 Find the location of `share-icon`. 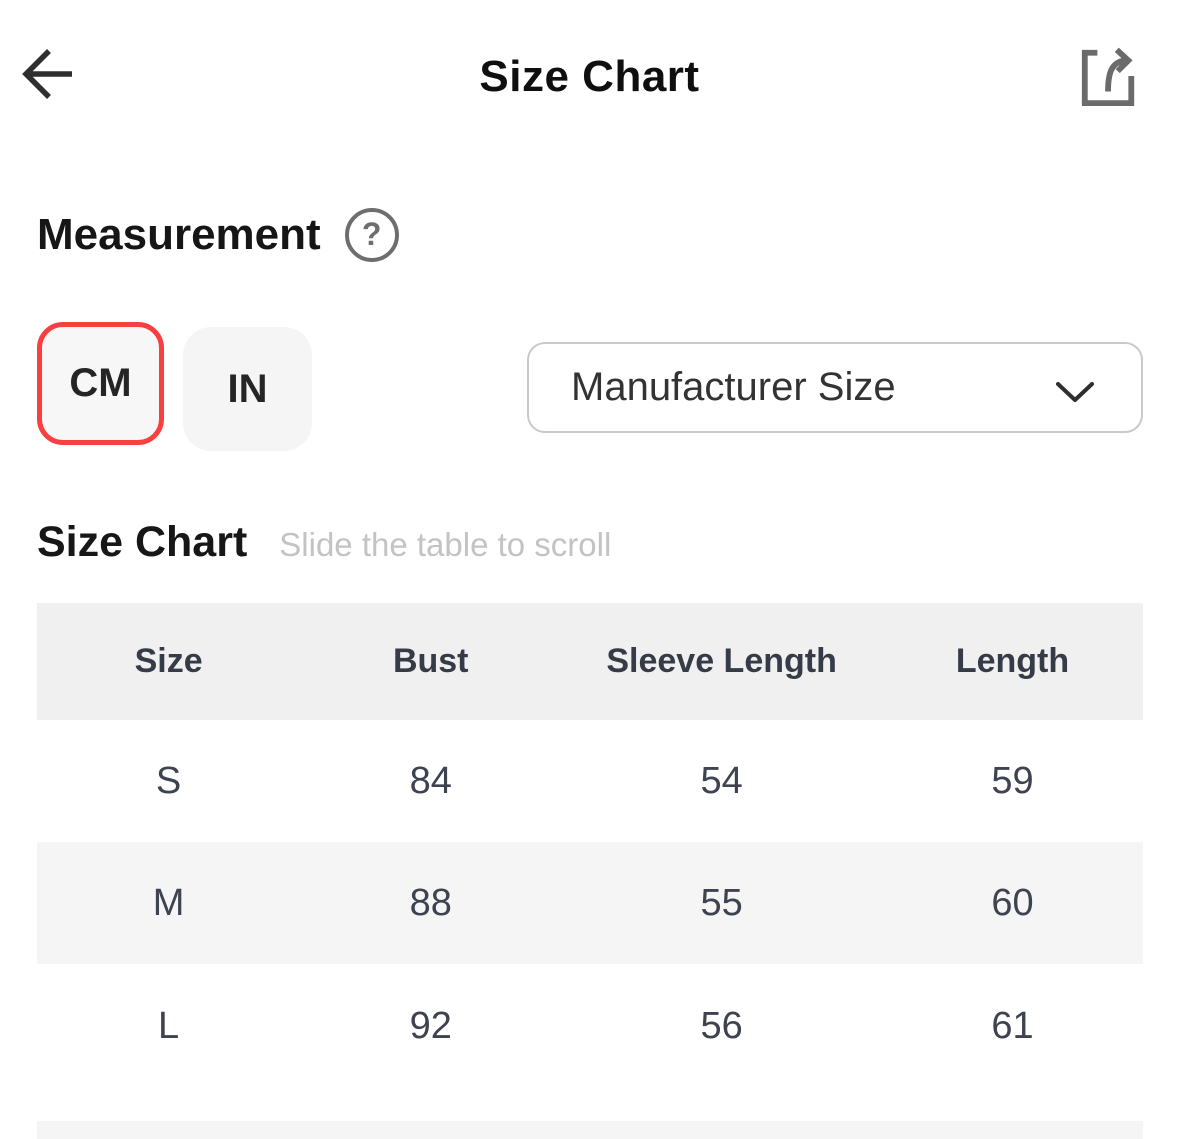

share-icon is located at coordinates (1109, 76).